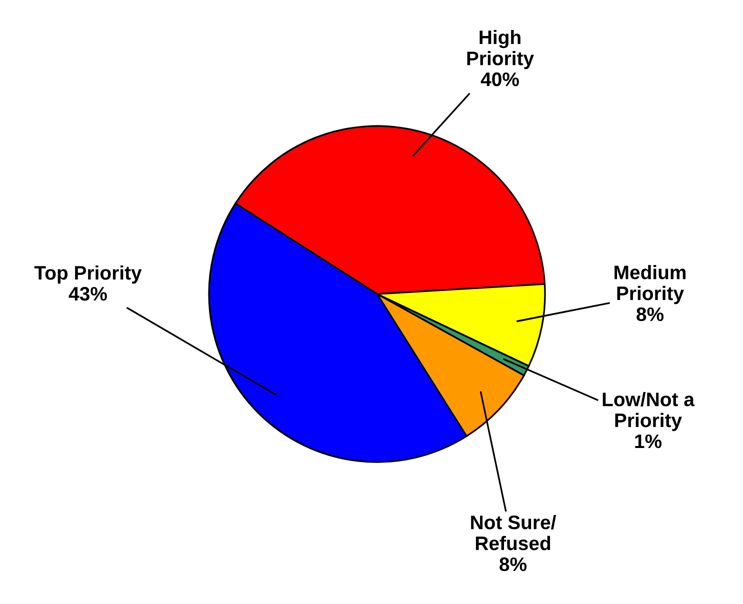 Image resolution: width=743 pixels, height=604 pixels. What do you see at coordinates (87, 293) in the screenshot?
I see `data-label: 43%` at bounding box center [87, 293].